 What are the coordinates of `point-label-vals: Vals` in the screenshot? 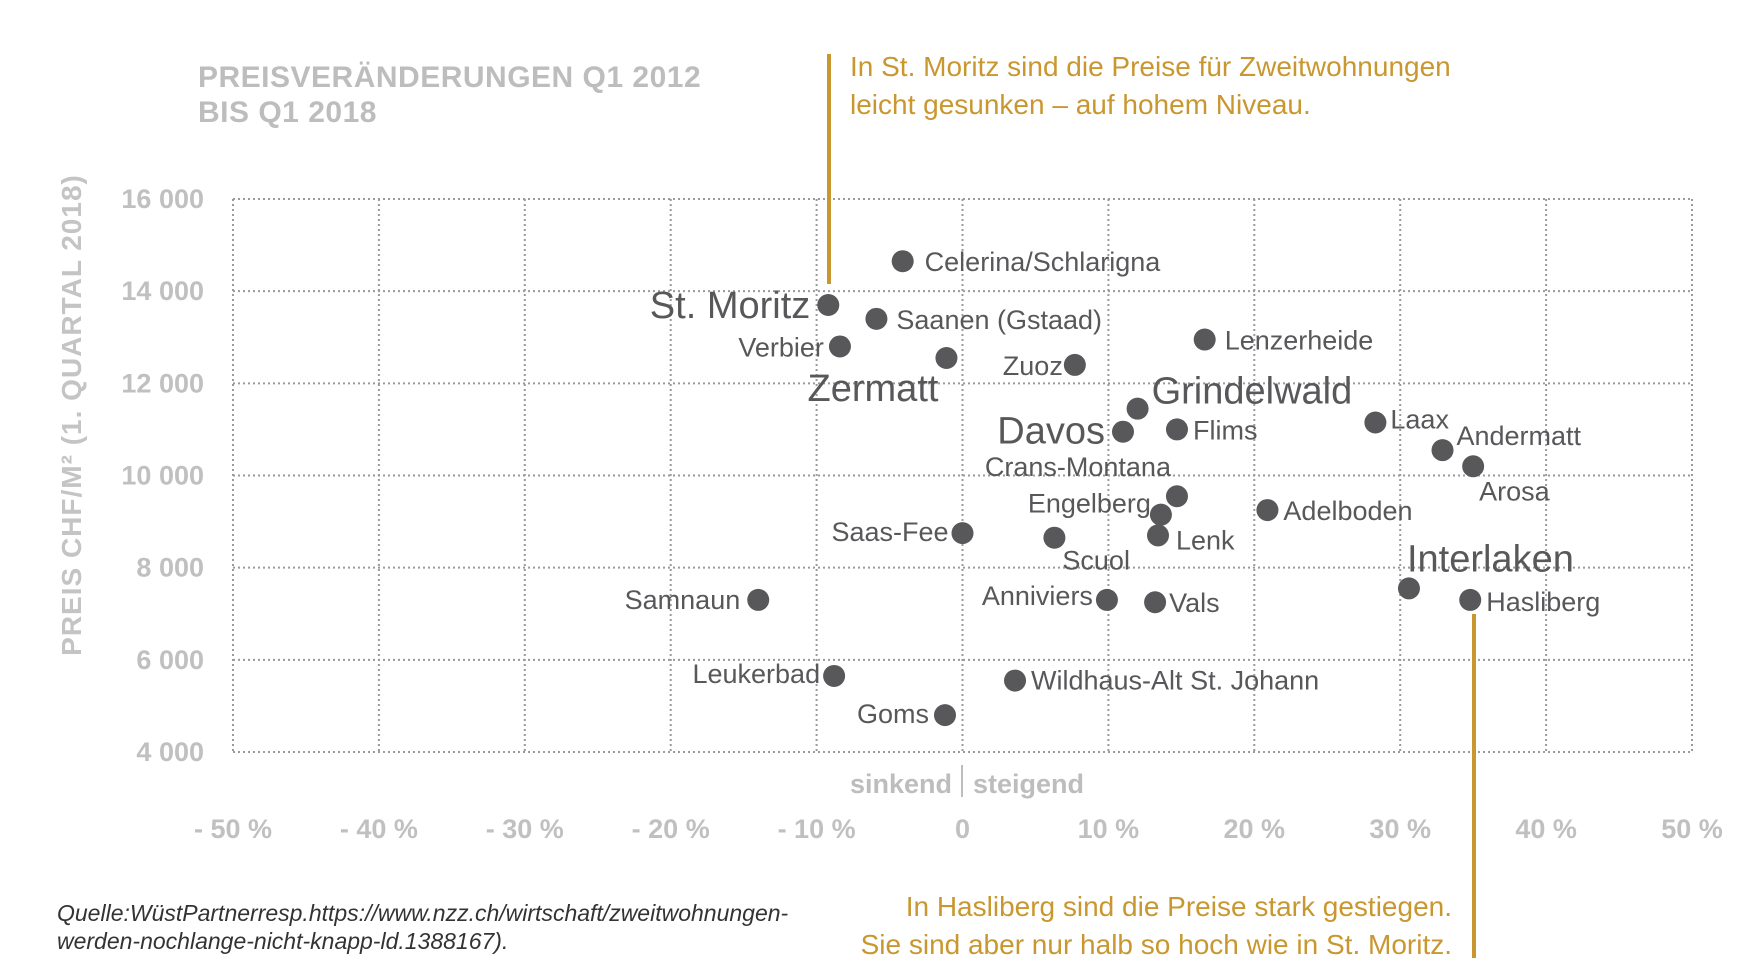 It's located at (1194, 603).